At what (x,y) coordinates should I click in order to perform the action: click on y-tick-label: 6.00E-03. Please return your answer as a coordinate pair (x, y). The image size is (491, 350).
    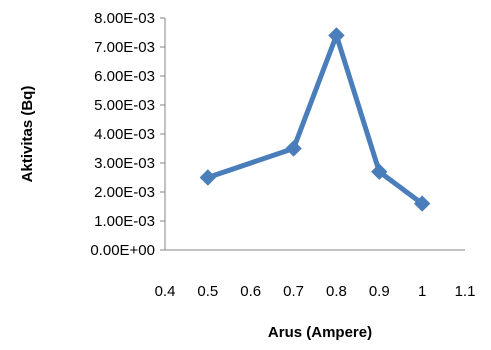
    Looking at the image, I should click on (124, 76).